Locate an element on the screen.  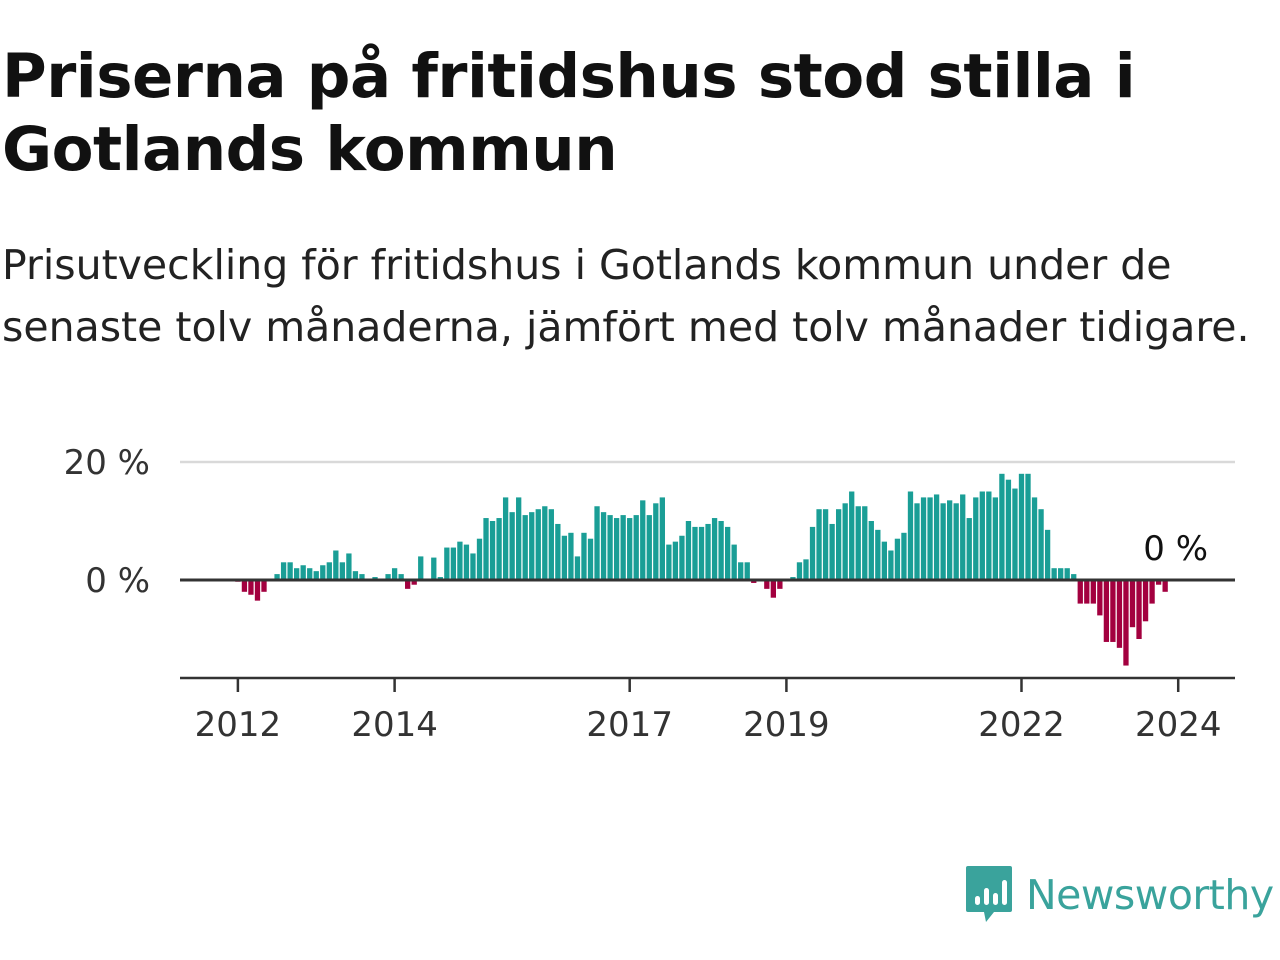
newsworthy-bar-icon is located at coordinates (989, 894).